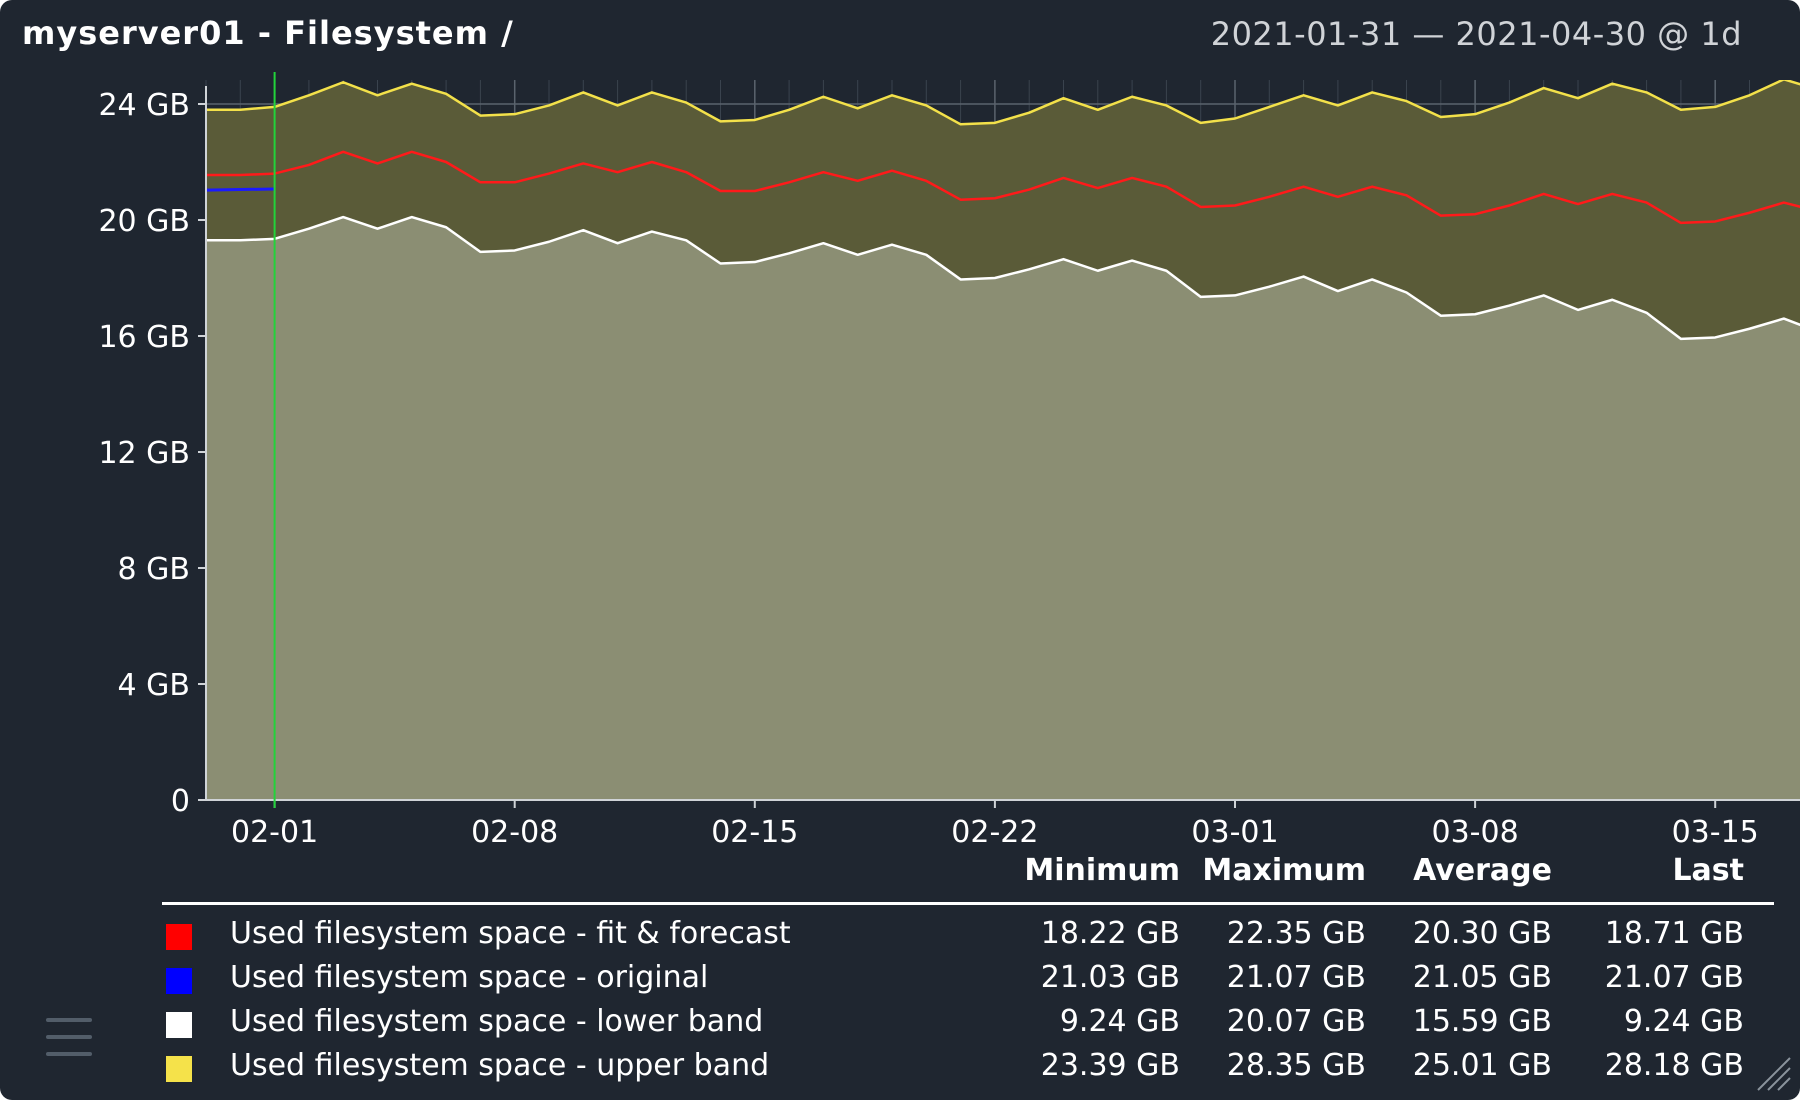  I want to click on y-tick-label: 8 GB, so click(154, 569).